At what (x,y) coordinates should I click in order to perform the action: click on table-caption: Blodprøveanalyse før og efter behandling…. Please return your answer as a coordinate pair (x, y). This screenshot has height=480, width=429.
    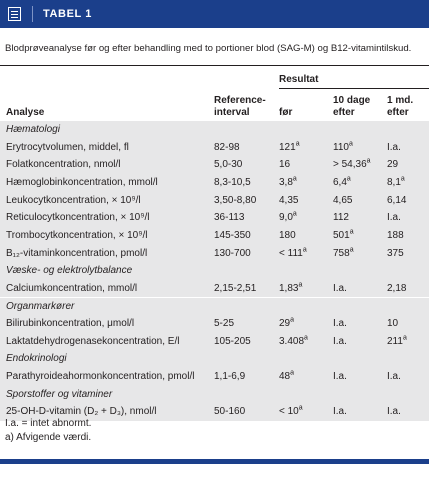
    Looking at the image, I should click on (208, 48).